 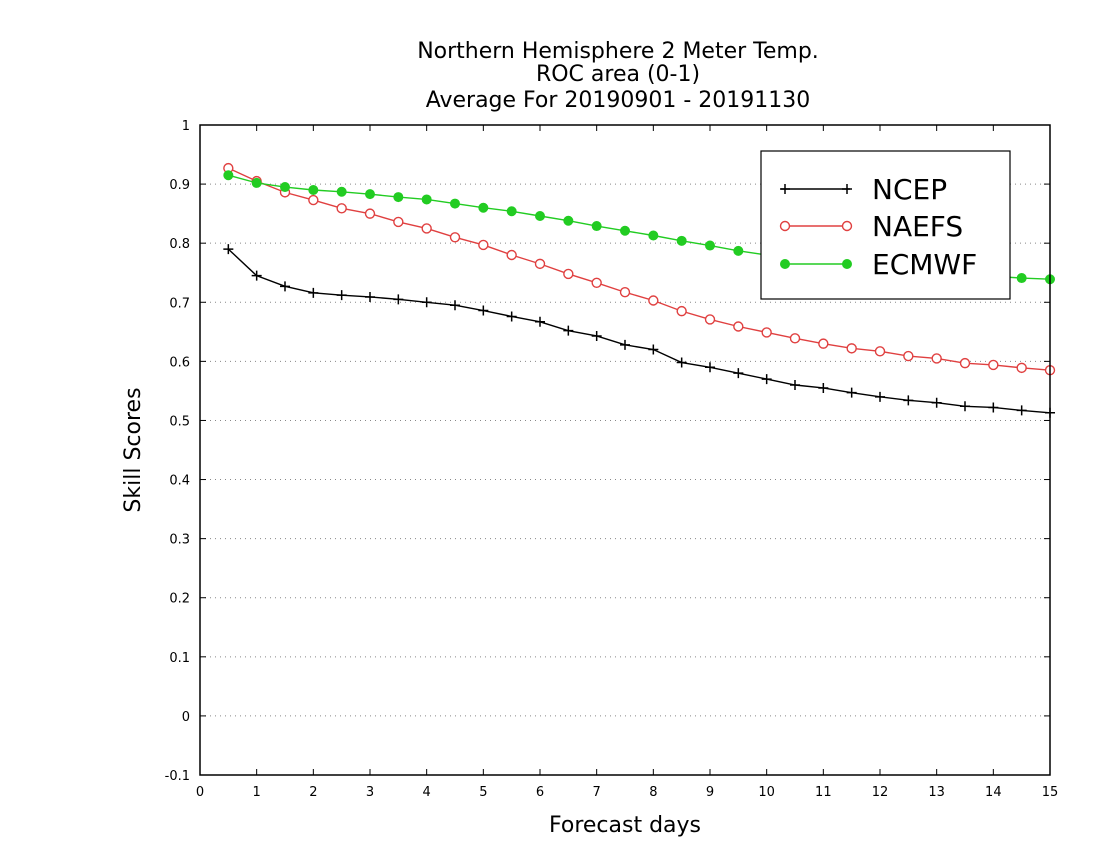 I want to click on x-tick-label: 12, so click(x=880, y=792).